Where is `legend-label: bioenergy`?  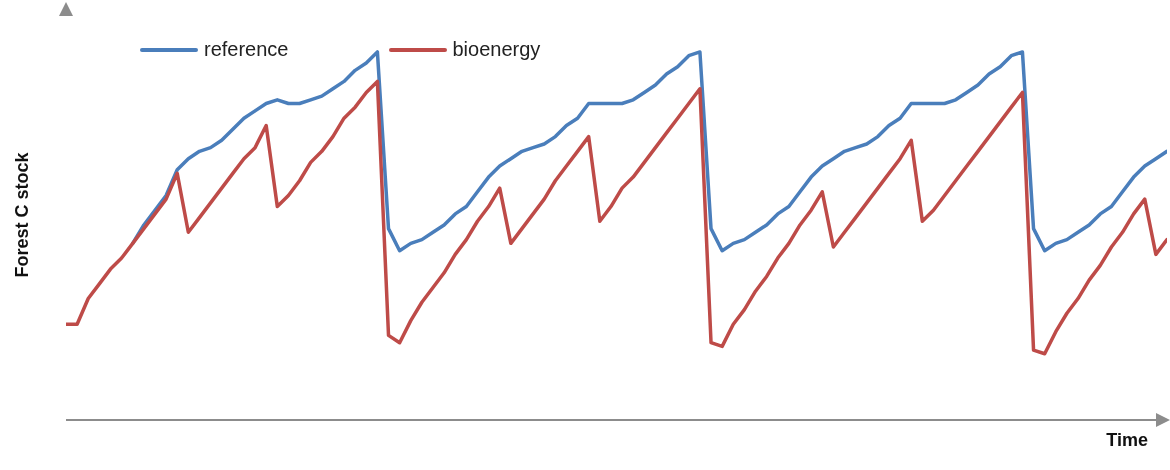
legend-label: bioenergy is located at coordinates (496, 49).